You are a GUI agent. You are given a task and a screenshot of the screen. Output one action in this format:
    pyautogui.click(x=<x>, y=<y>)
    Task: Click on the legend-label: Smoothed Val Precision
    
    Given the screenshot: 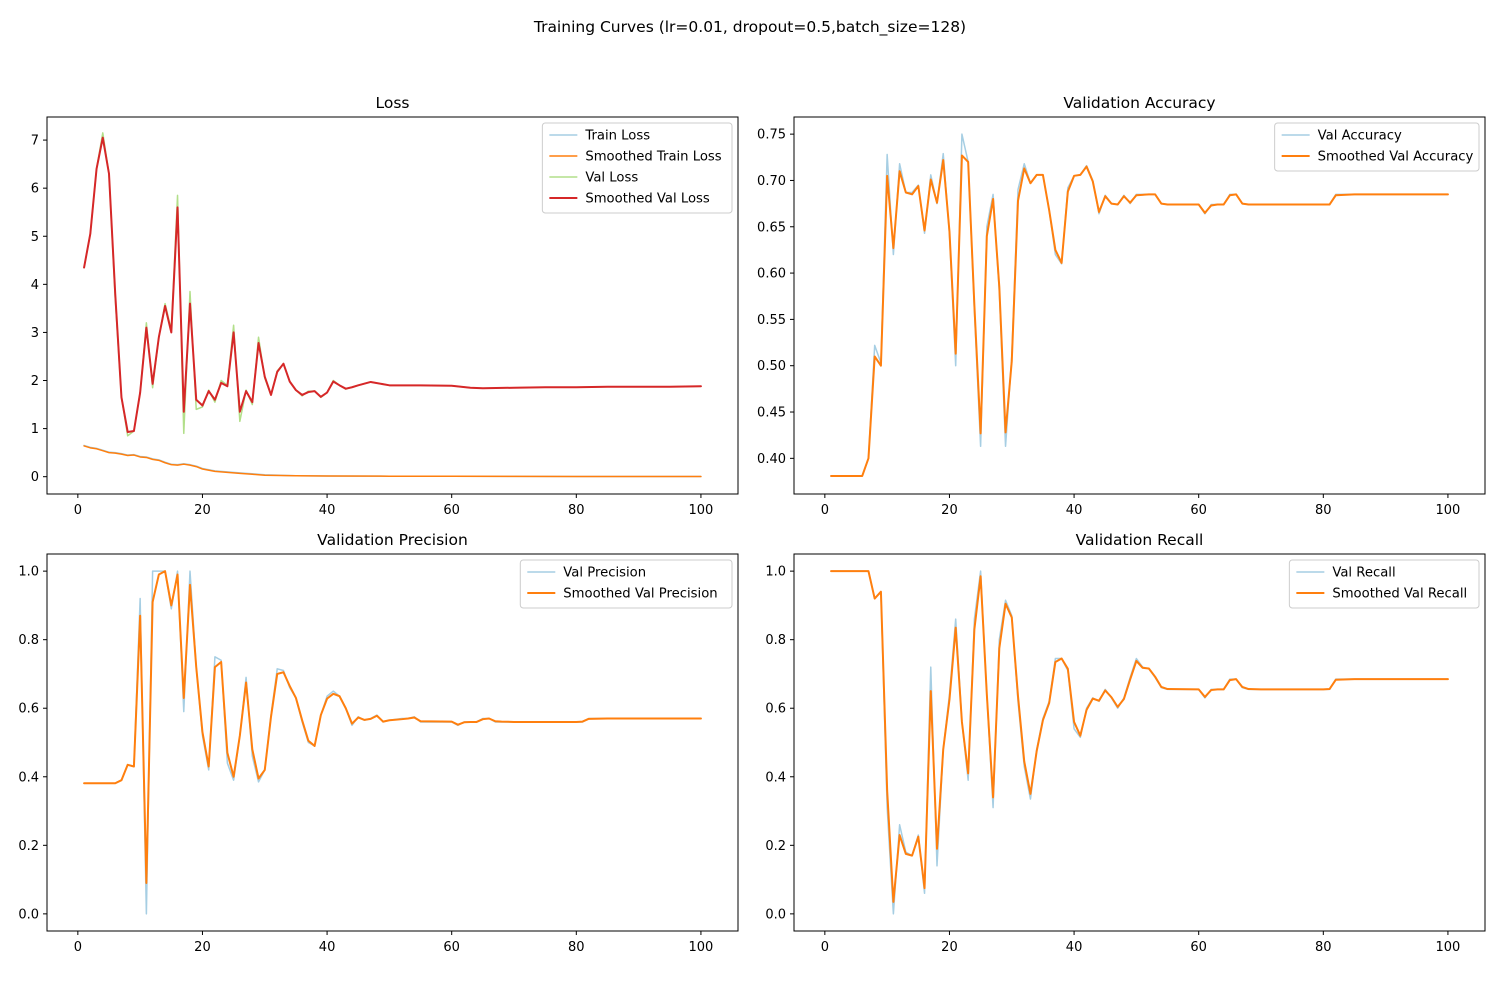 What is the action you would take?
    pyautogui.click(x=640, y=594)
    